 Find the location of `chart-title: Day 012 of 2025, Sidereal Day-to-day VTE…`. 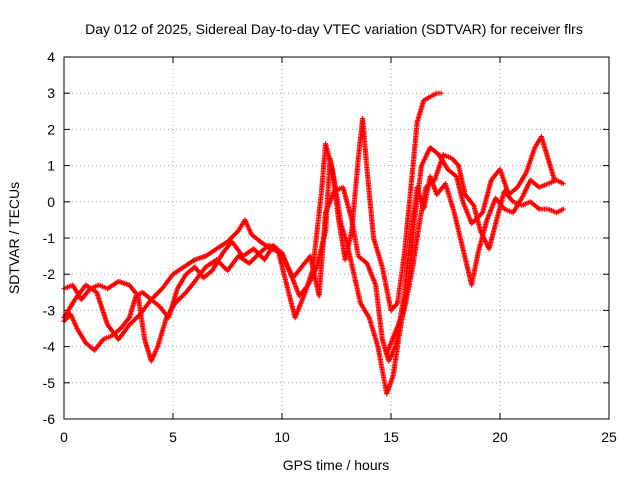

chart-title: Day 012 of 2025, Sidereal Day-to-day VTE… is located at coordinates (334, 29).